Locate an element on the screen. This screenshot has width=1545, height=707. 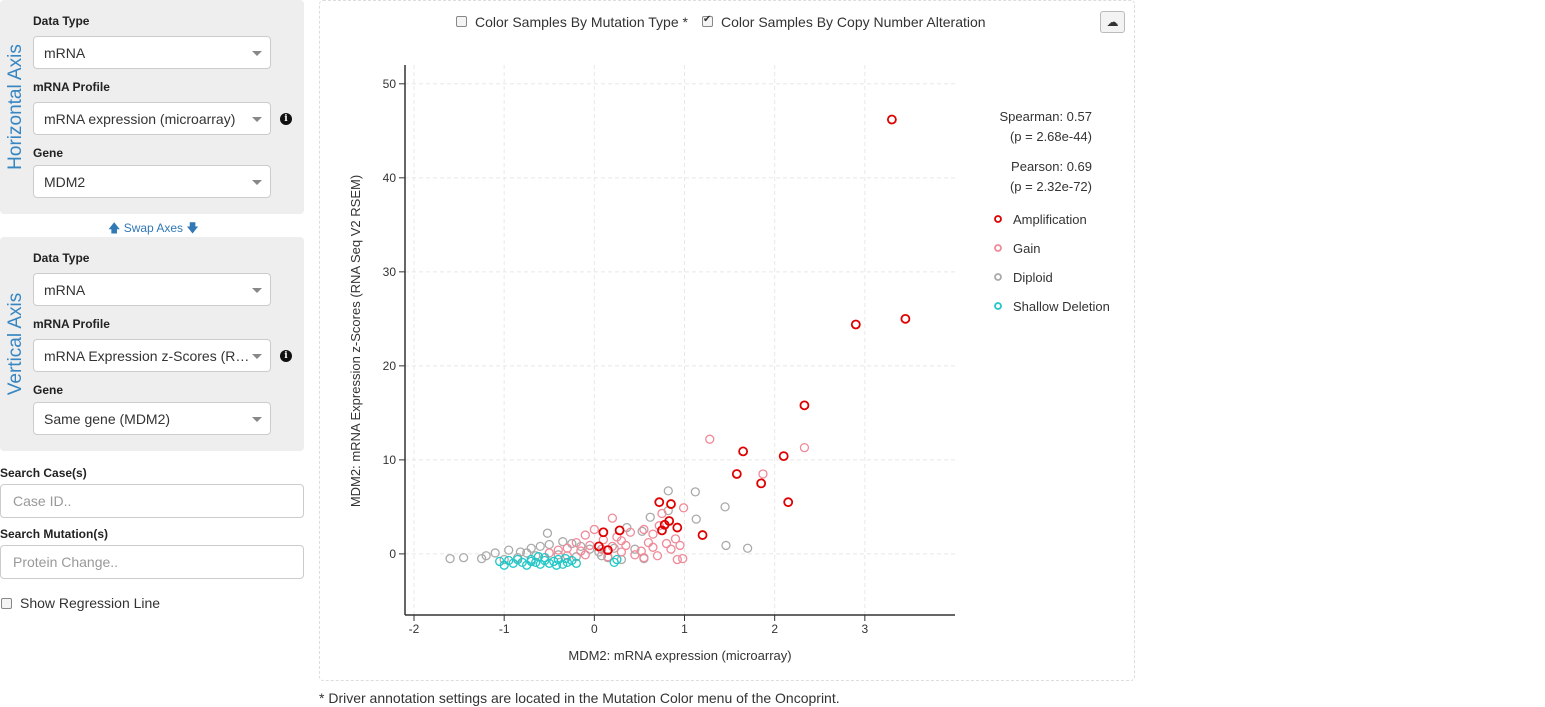
y-tick-label: 0 is located at coordinates (392, 554).